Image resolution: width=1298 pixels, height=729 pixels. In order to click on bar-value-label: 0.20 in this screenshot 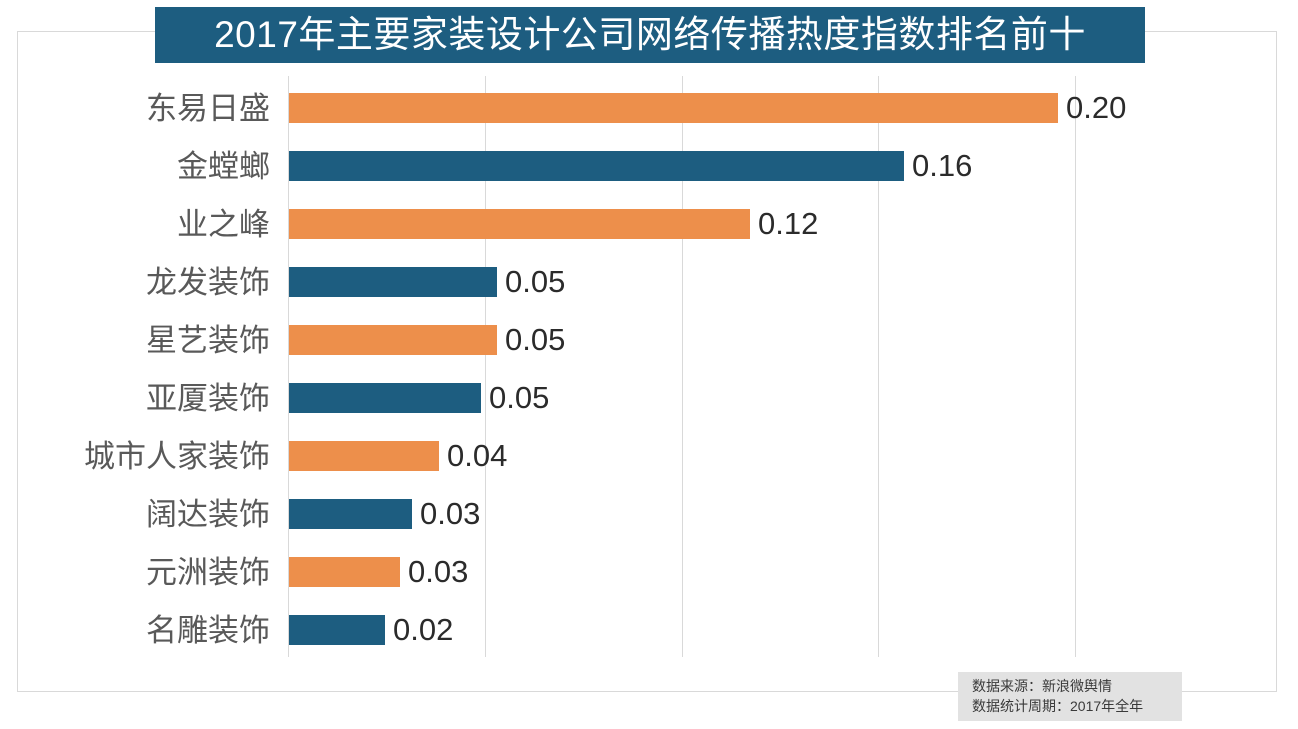, I will do `click(1096, 107)`.